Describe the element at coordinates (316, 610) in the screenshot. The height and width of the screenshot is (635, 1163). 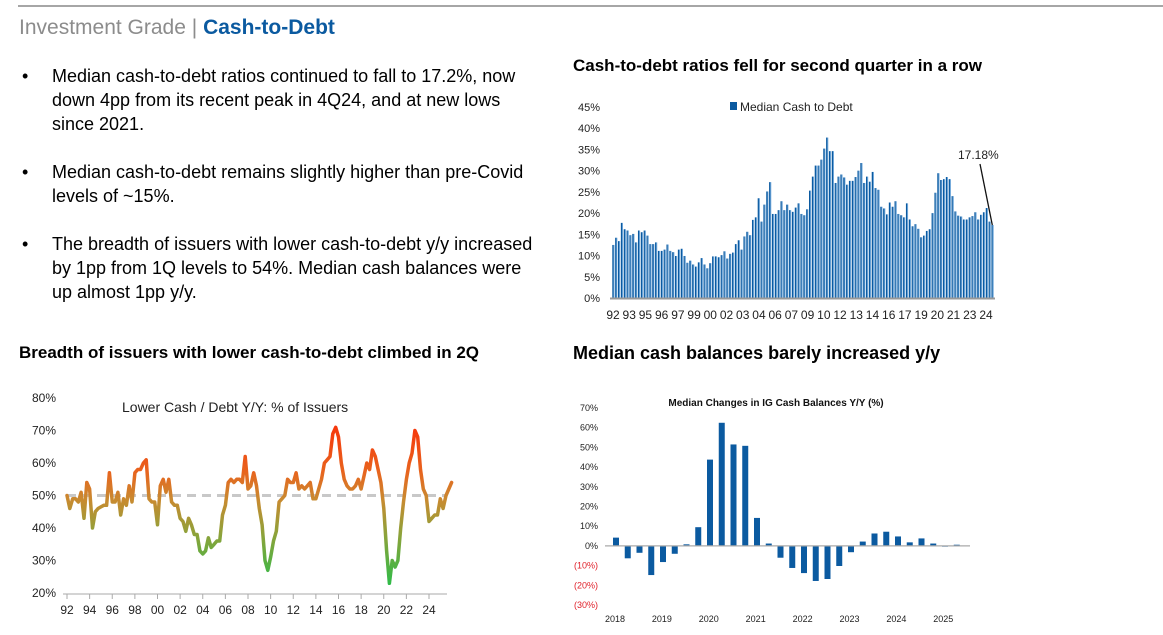
I see `x-tick-label: 14` at that location.